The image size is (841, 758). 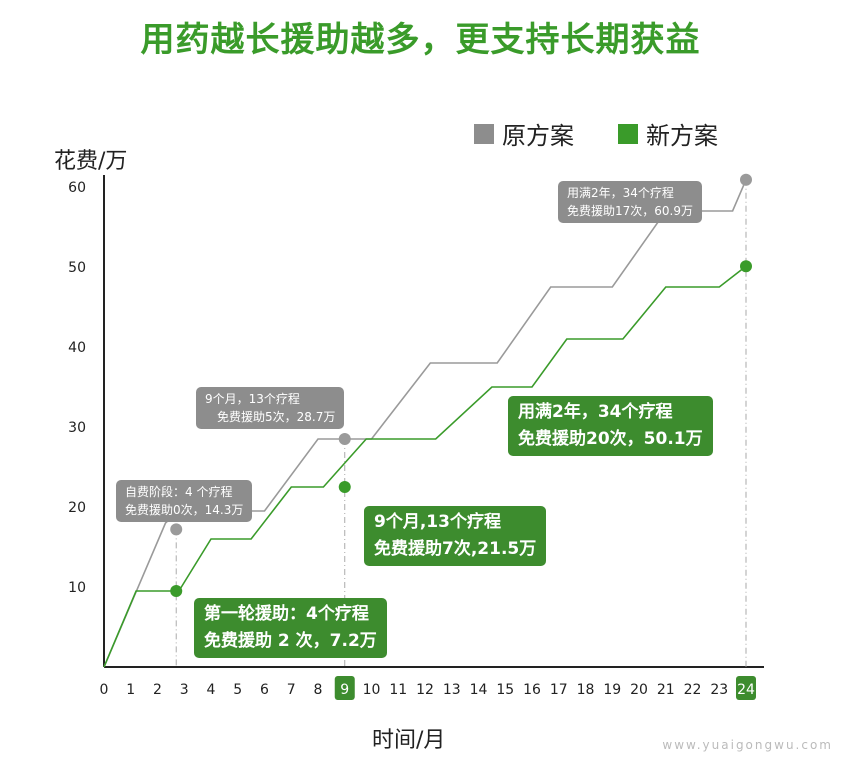 I want to click on x-tick-label: 15, so click(x=505, y=690).